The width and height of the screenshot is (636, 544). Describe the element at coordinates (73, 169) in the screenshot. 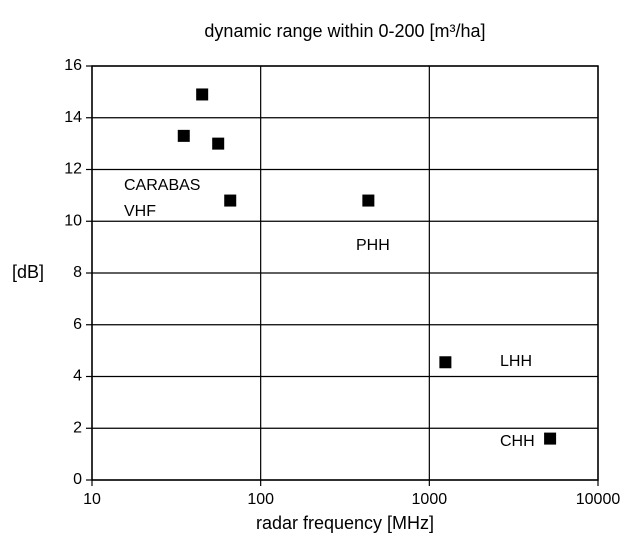

I see `y-tick-label: 12` at that location.